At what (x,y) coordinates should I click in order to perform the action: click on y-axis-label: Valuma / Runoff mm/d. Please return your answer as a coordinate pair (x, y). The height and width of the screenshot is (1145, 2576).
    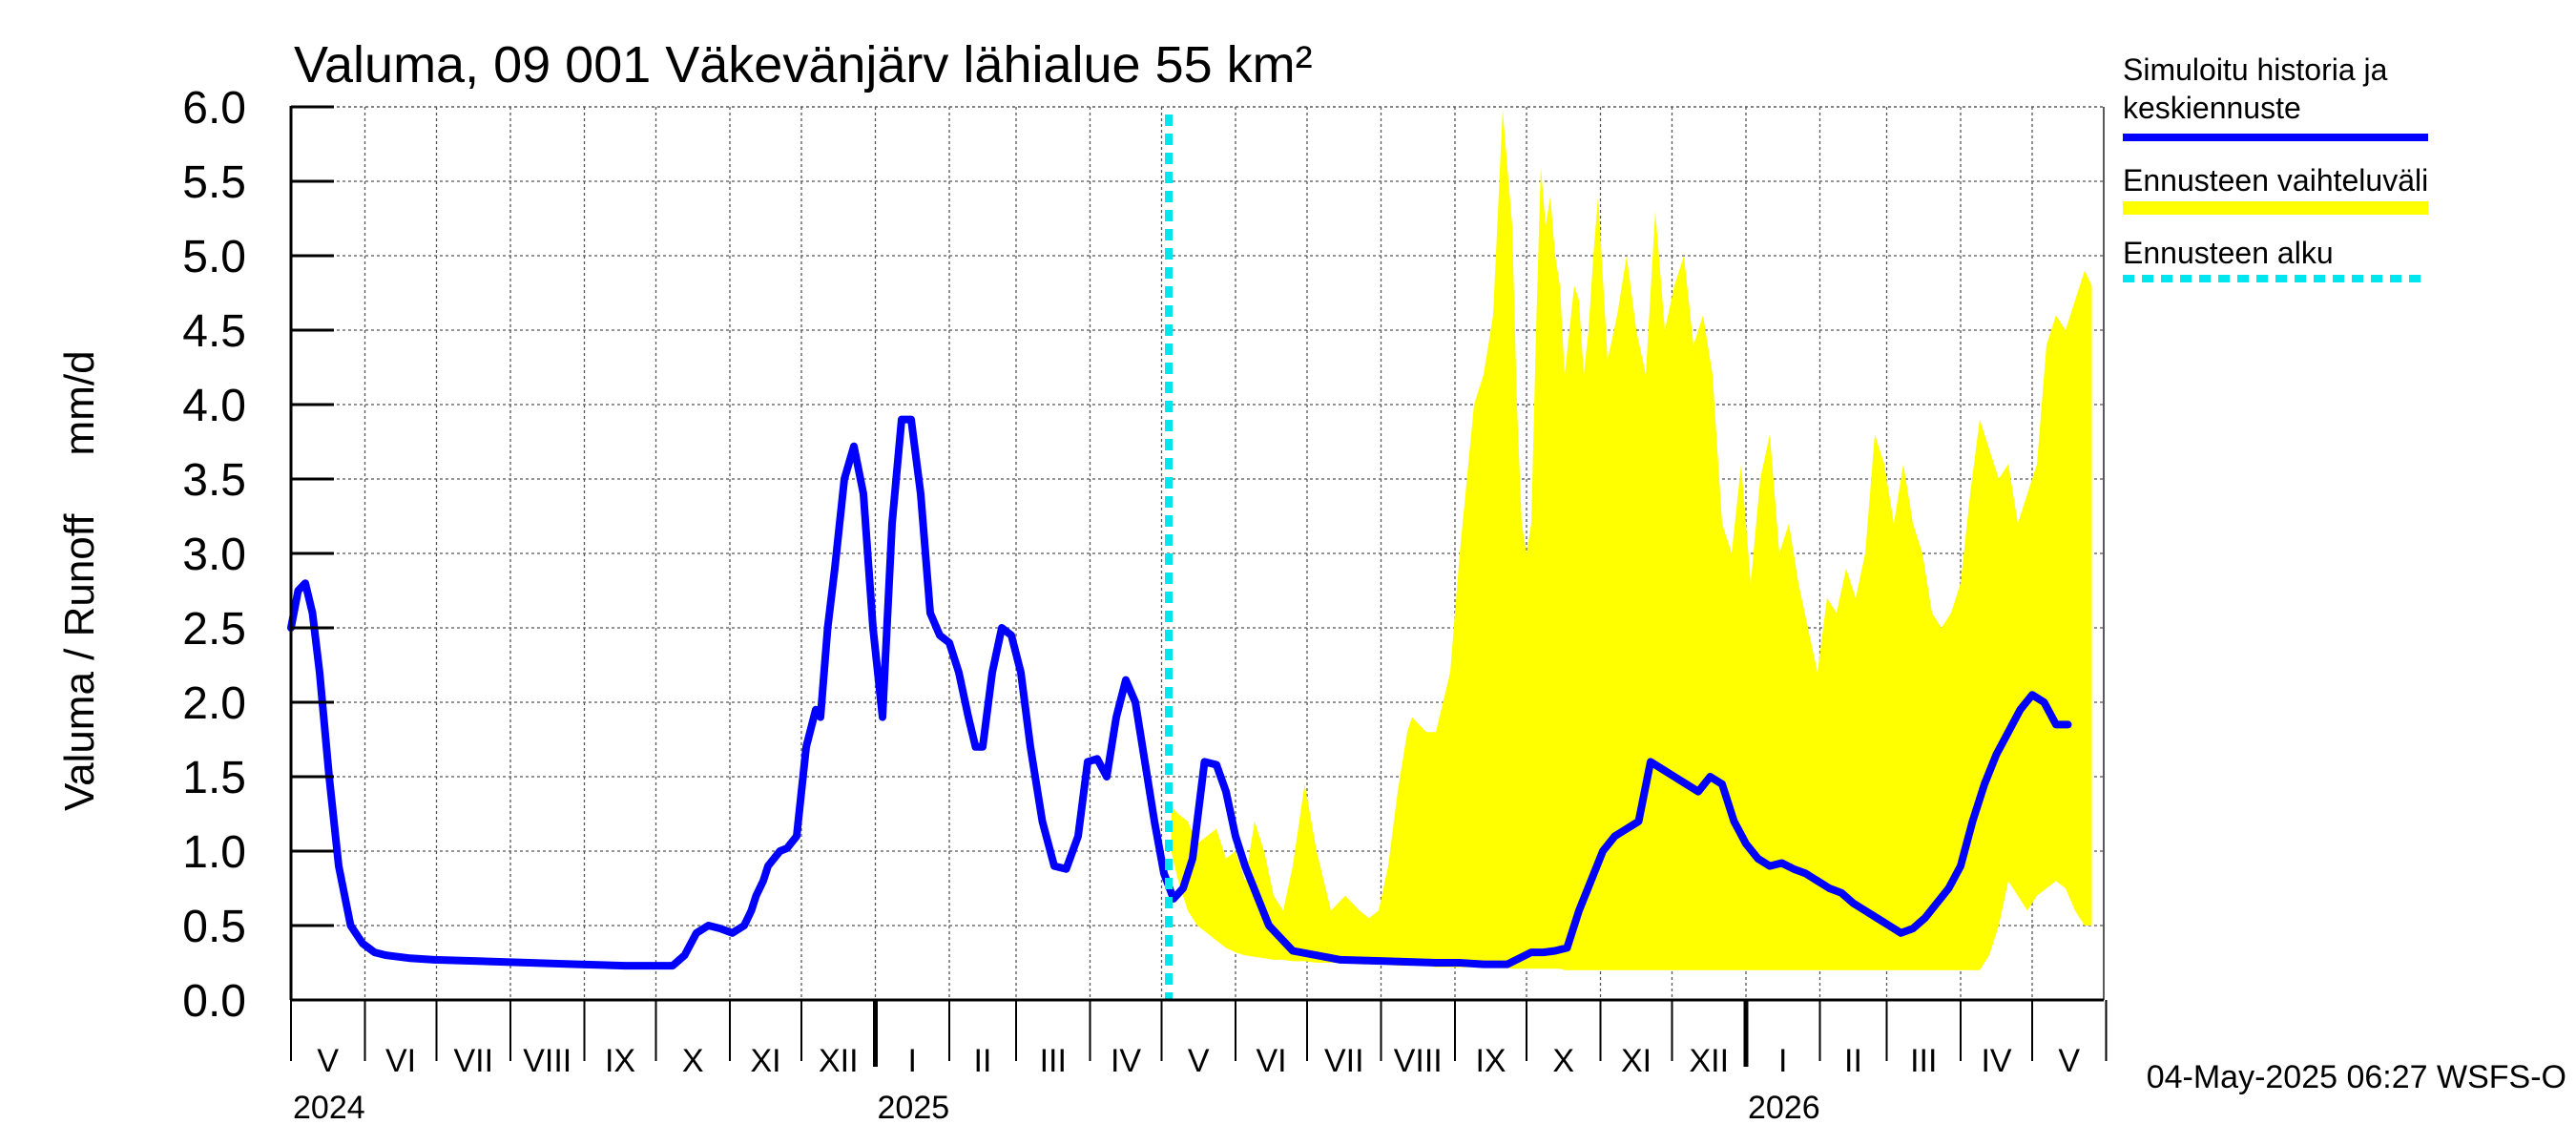
    Looking at the image, I should click on (79, 581).